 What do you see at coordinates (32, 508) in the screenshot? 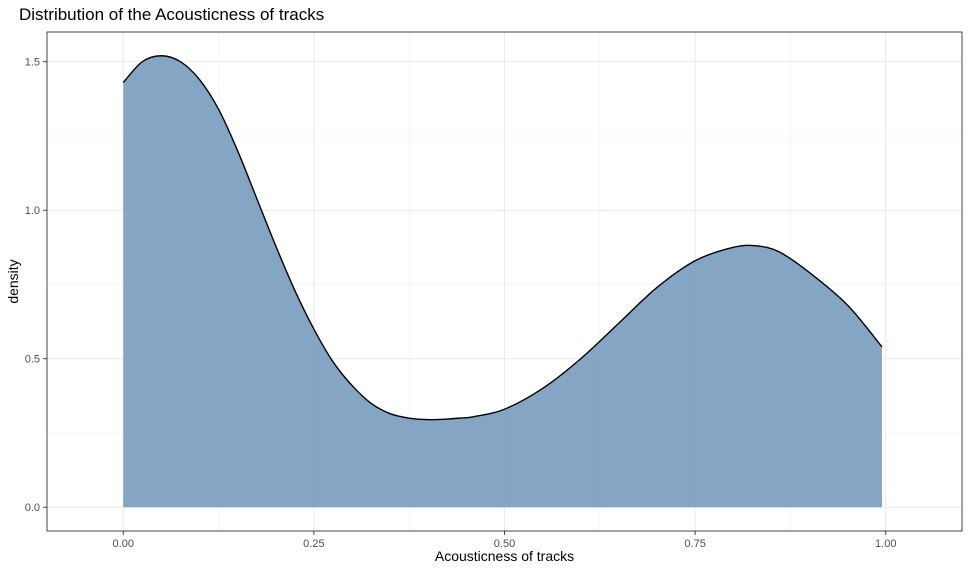
I see `y-tick-label: 0.0` at bounding box center [32, 508].